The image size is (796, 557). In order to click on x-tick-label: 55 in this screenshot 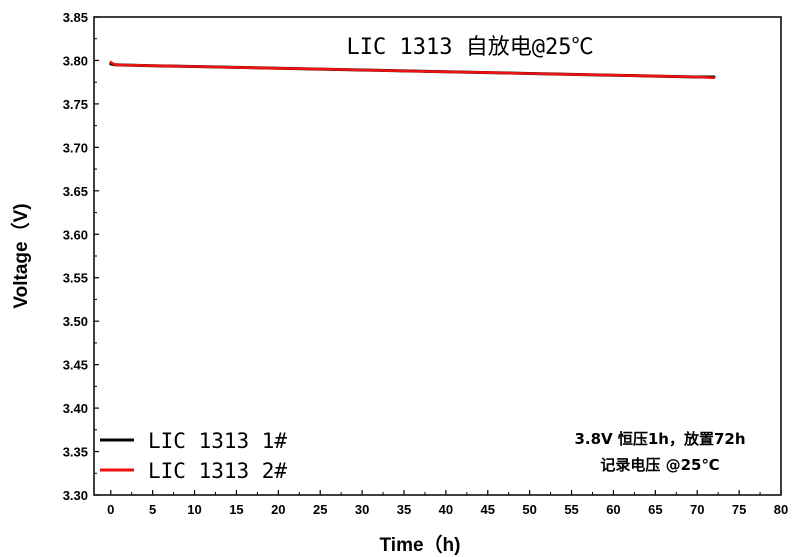, I will do `click(571, 509)`.